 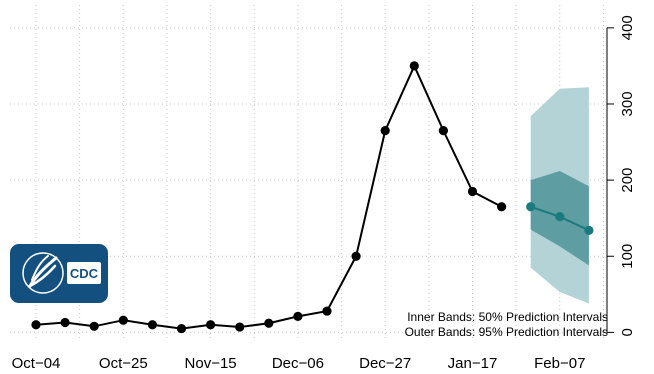 What do you see at coordinates (43, 273) in the screenshot?
I see `hhs-eagle-icon` at bounding box center [43, 273].